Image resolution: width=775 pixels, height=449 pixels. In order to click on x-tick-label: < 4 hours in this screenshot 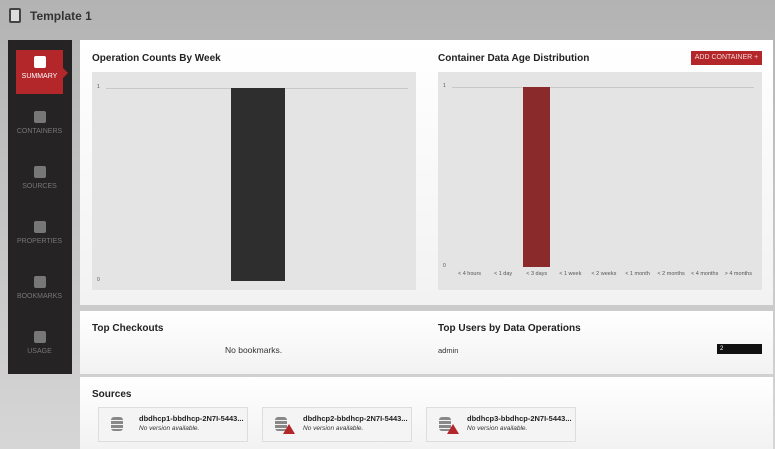, I will do `click(469, 274)`.